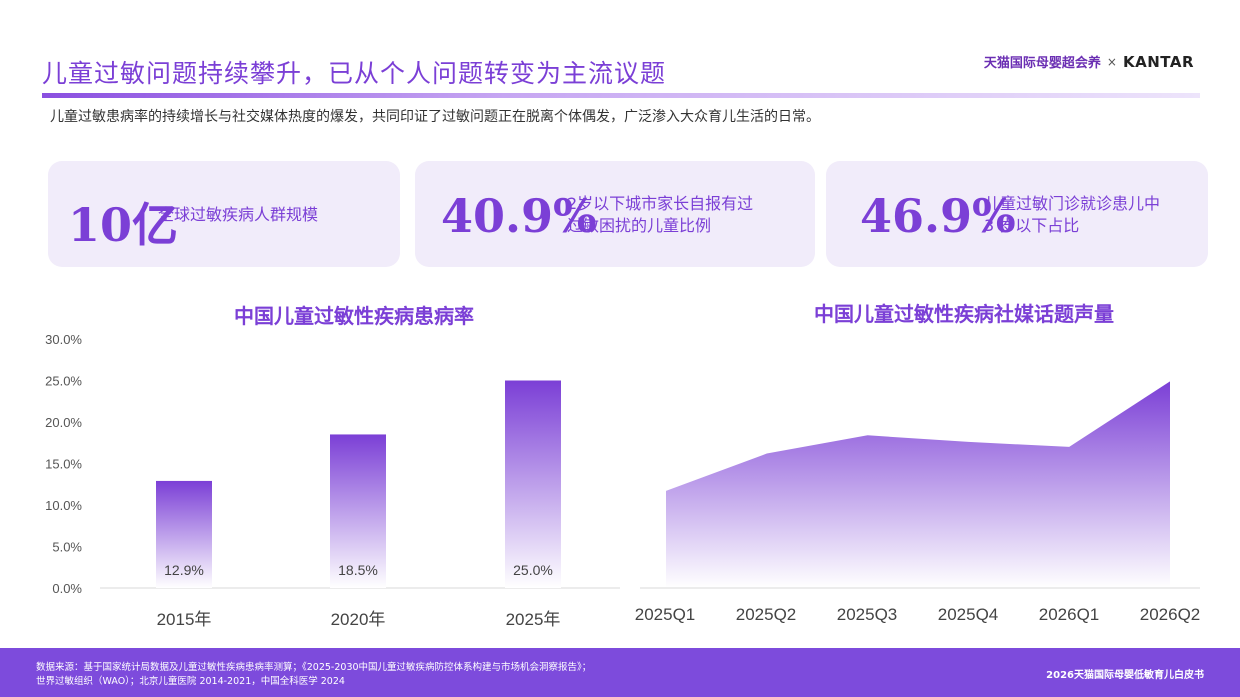 The image size is (1240, 697). Describe the element at coordinates (918, 484) in the screenshot. I see `area-series` at that location.